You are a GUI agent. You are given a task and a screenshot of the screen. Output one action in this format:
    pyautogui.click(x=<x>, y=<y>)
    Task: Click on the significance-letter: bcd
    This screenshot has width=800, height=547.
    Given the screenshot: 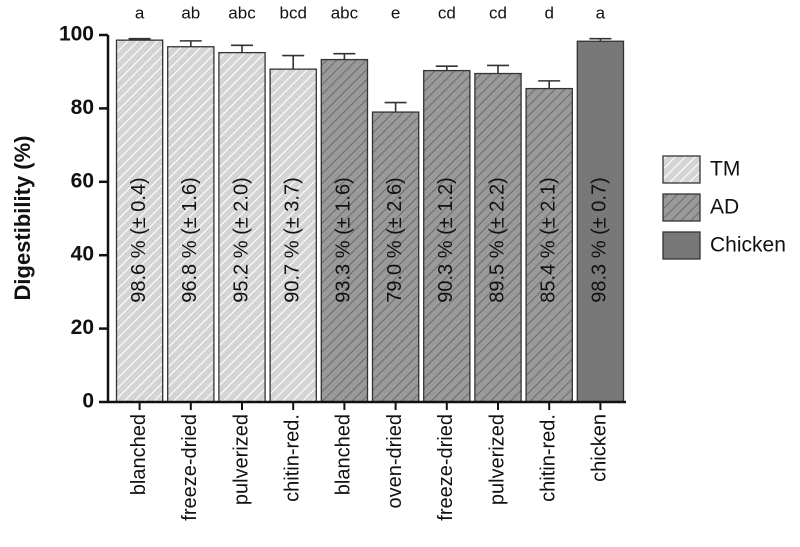 What is the action you would take?
    pyautogui.click(x=292, y=12)
    